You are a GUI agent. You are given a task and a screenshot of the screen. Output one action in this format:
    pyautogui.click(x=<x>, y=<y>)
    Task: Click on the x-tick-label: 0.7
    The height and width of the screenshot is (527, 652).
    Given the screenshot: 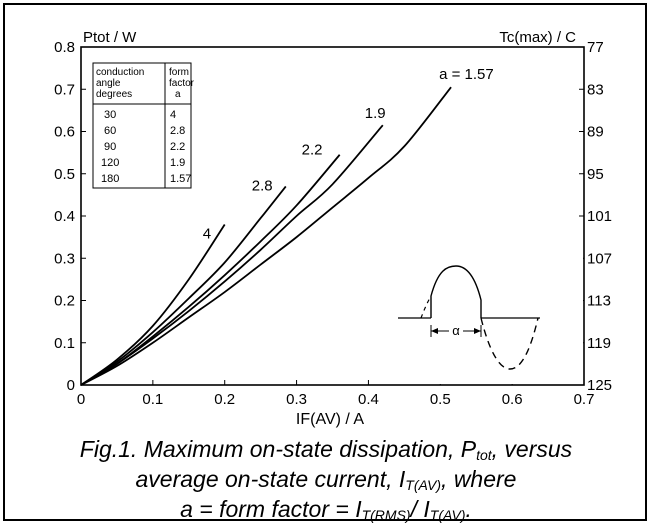 What is the action you would take?
    pyautogui.click(x=584, y=399)
    